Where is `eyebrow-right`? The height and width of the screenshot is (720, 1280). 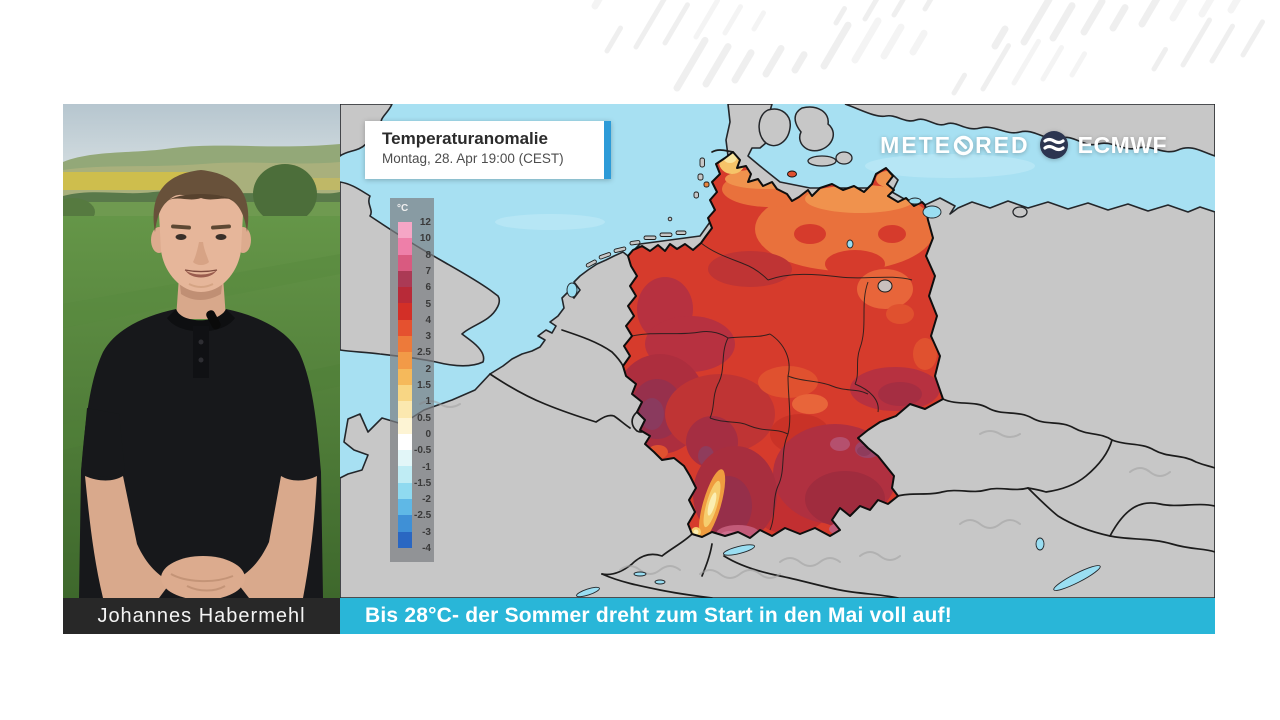 eyebrow-right is located at coordinates (221, 227).